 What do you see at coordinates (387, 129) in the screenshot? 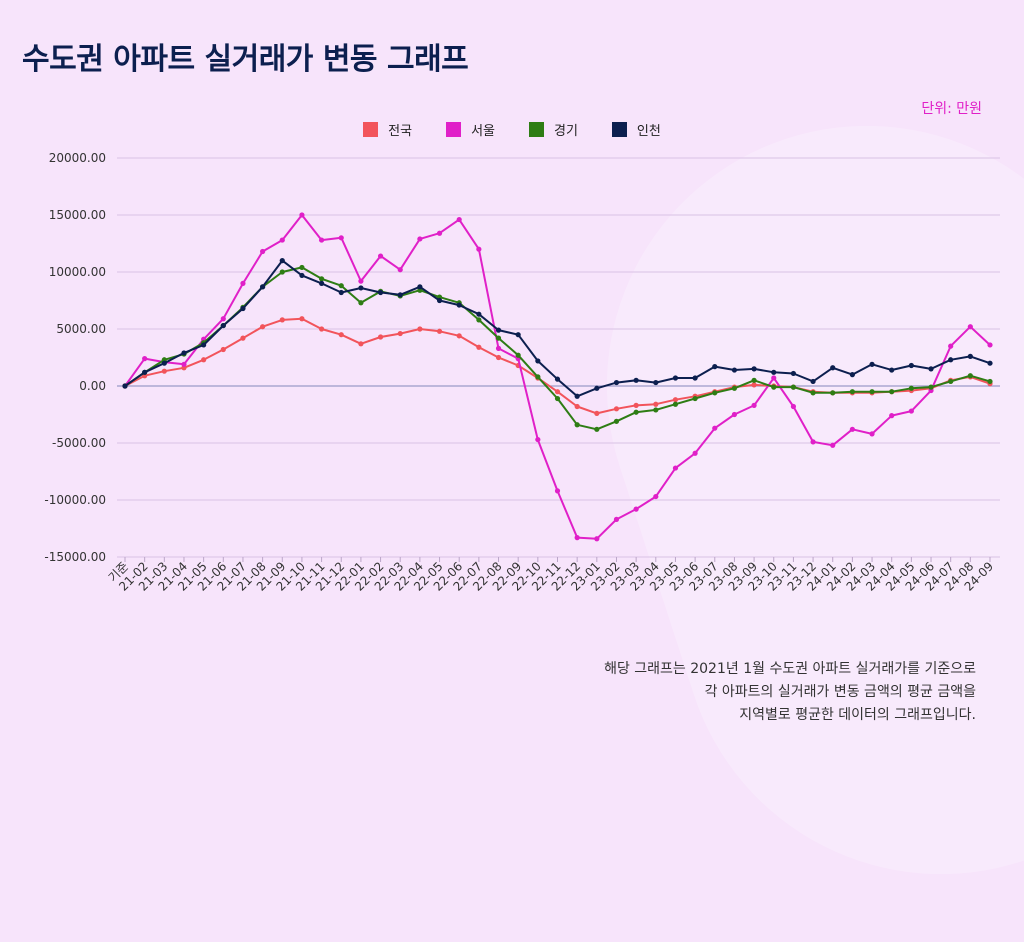
I see `legend-item-national: 전국` at bounding box center [387, 129].